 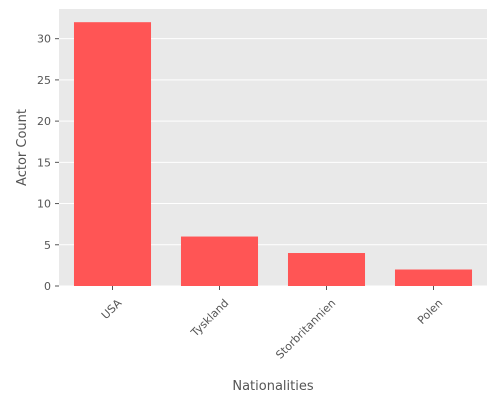 What do you see at coordinates (44, 162) in the screenshot?
I see `y-tick-label: 15` at bounding box center [44, 162].